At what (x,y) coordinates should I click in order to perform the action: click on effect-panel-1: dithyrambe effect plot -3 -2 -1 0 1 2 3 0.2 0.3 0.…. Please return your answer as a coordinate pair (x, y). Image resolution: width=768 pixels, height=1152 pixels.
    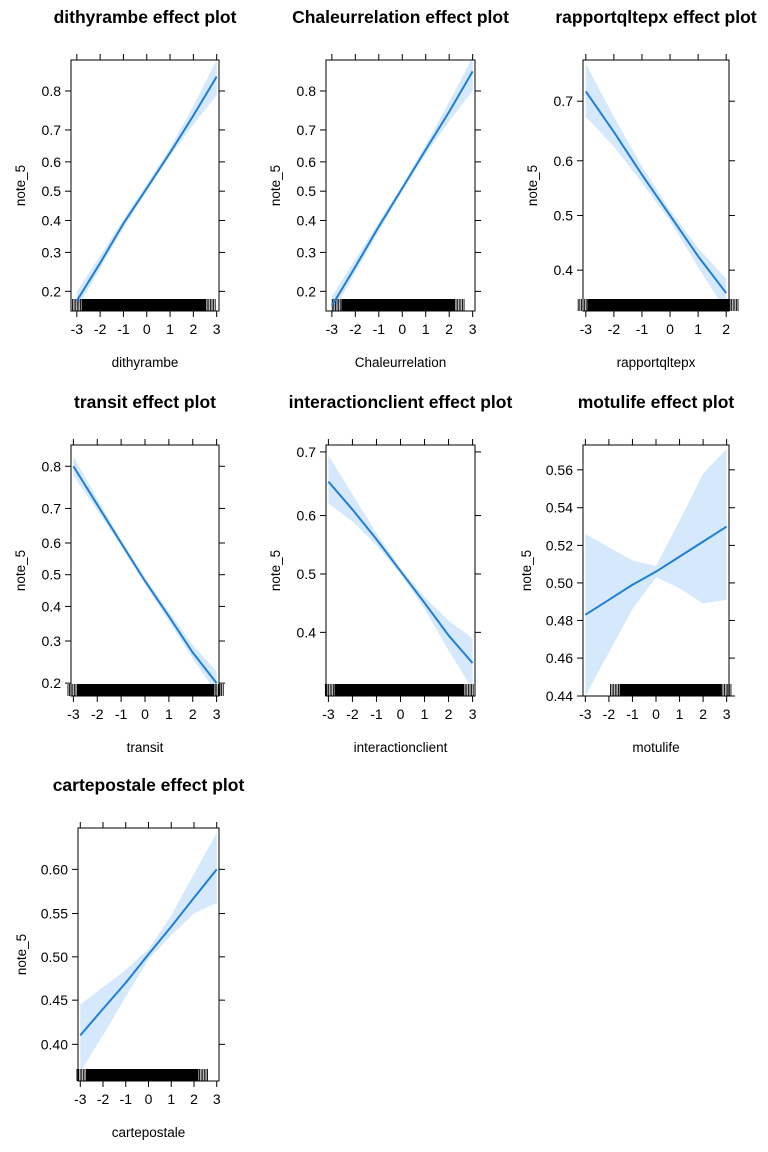
    Looking at the image, I should click on (125, 188).